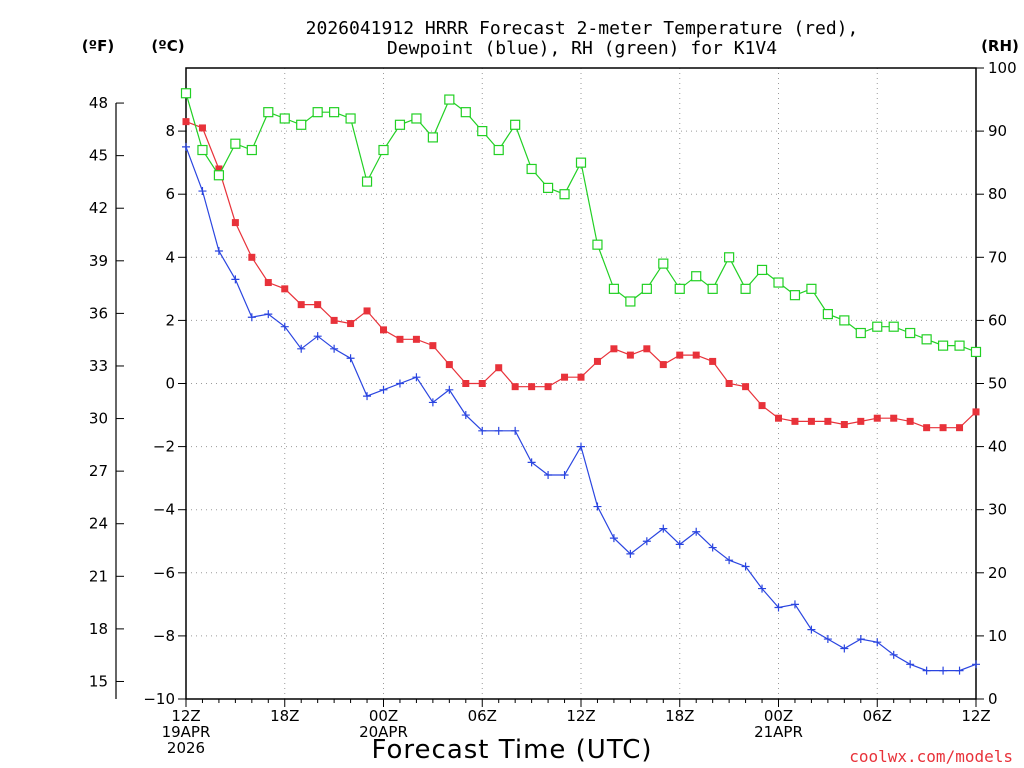  I want to click on time-tick-label: 20APR, so click(383, 732).